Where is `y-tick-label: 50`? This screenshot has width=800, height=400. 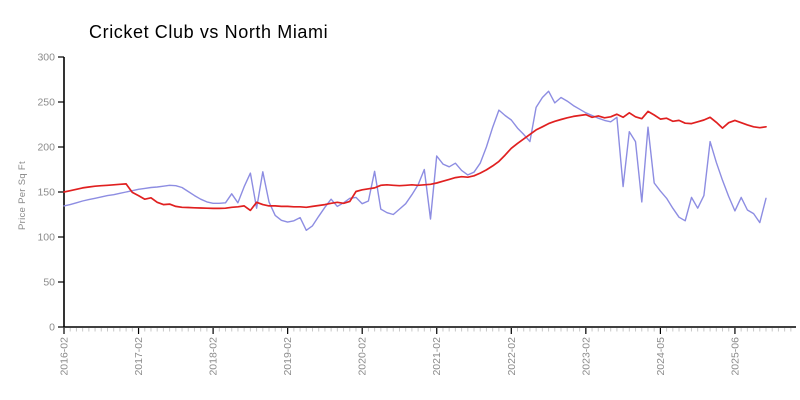 y-tick-label: 50 is located at coordinates (49, 283).